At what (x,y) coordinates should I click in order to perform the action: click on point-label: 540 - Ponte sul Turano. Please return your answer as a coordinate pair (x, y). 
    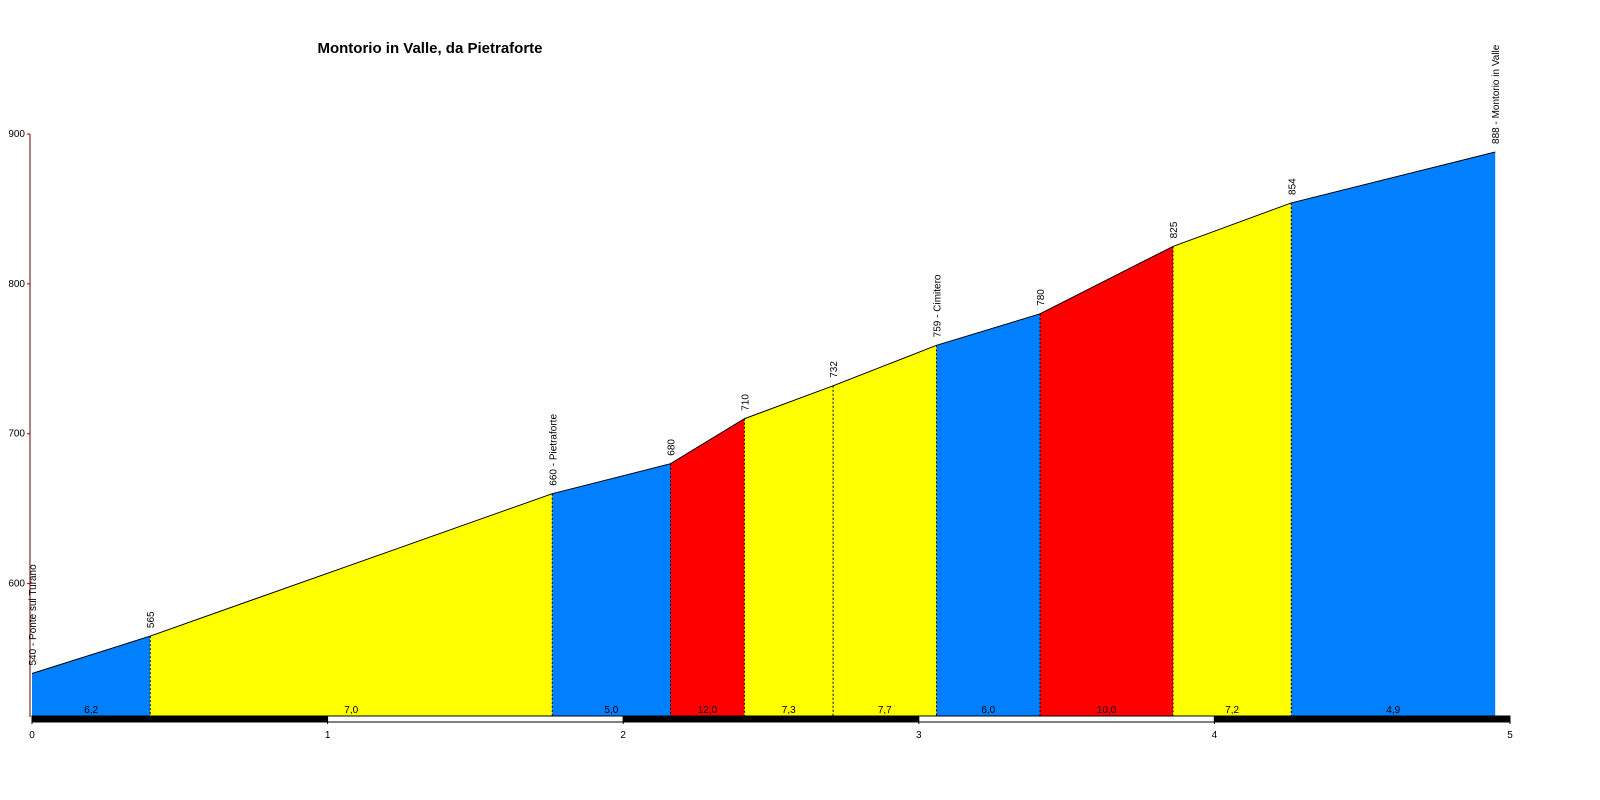
    Looking at the image, I should click on (33, 615).